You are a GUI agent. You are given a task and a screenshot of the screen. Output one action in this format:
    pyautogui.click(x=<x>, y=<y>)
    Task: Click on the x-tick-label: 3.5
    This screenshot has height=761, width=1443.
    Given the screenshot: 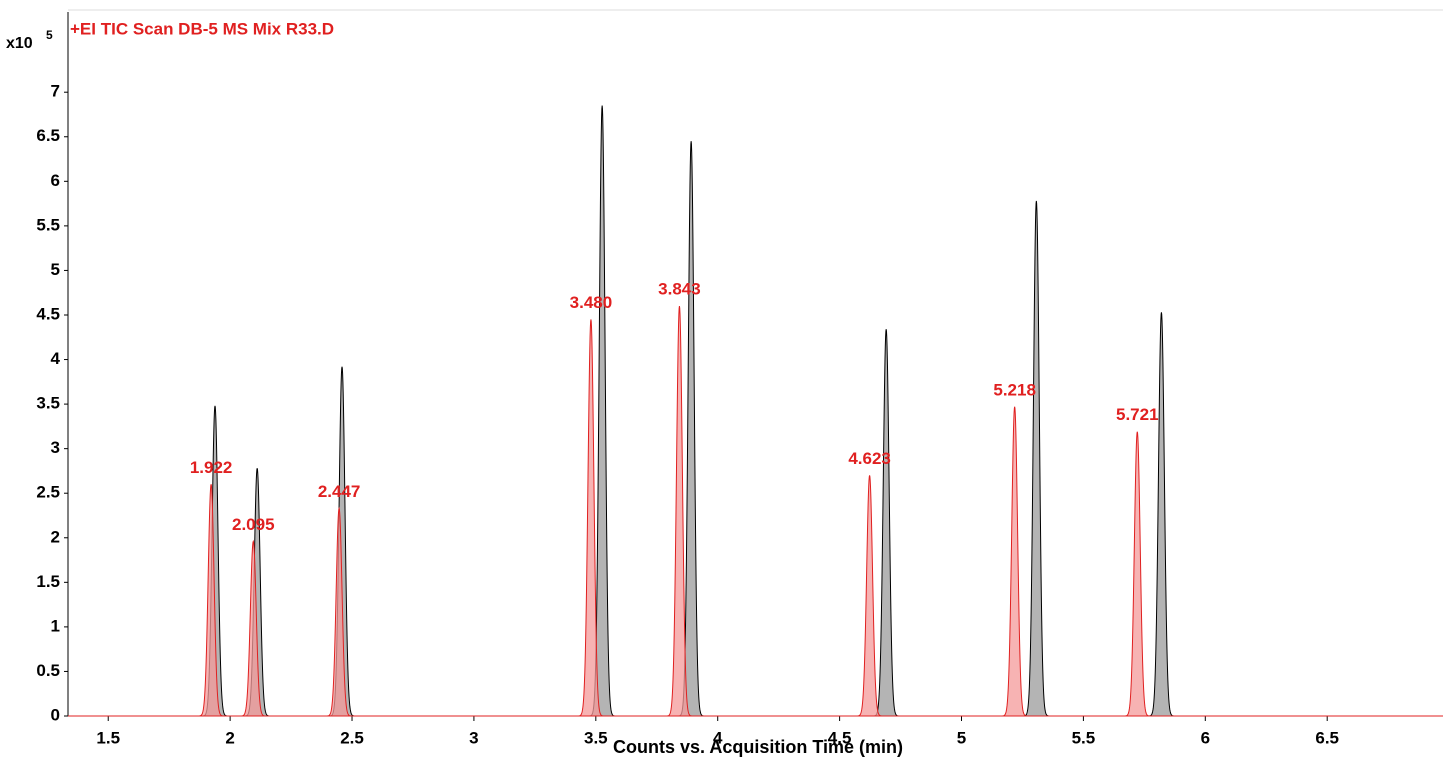 What is the action you would take?
    pyautogui.click(x=596, y=737)
    